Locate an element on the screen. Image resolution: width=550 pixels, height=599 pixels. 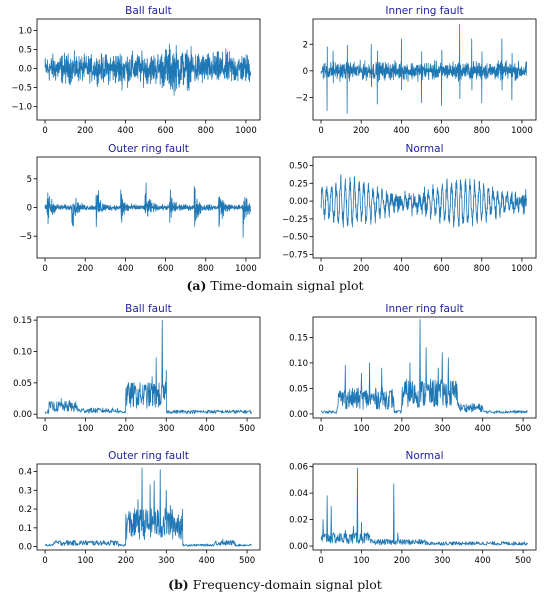
y-tick-label: 1.0 is located at coordinates (25, 31).